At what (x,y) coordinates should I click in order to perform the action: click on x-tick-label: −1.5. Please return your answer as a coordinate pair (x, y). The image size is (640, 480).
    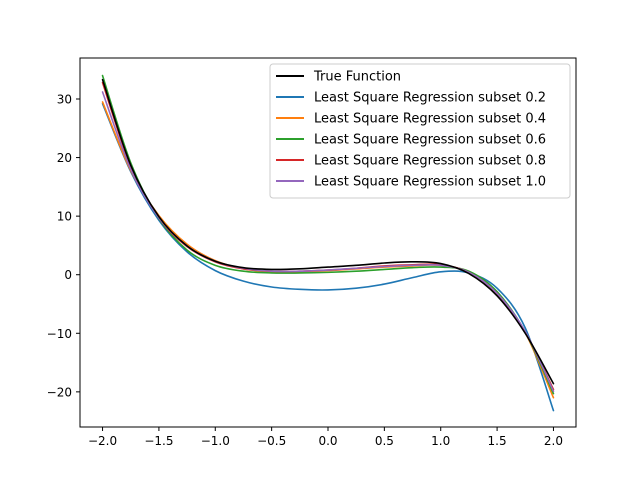
    Looking at the image, I should click on (158, 441).